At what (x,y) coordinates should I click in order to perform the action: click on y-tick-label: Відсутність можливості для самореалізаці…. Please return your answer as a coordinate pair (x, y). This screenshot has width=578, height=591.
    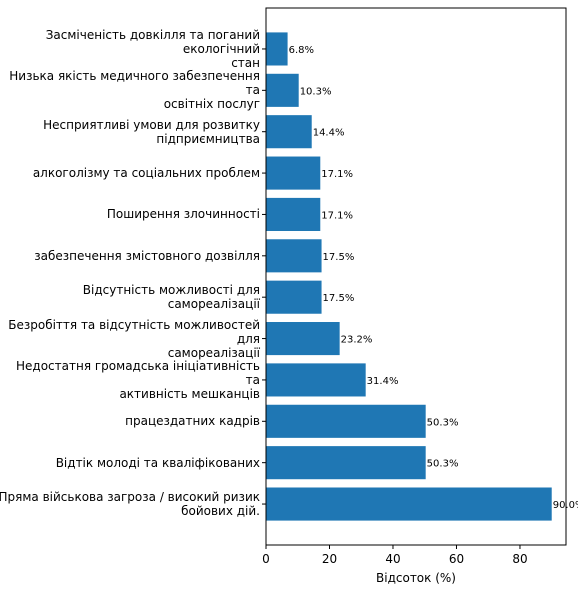
    Looking at the image, I should click on (171, 297).